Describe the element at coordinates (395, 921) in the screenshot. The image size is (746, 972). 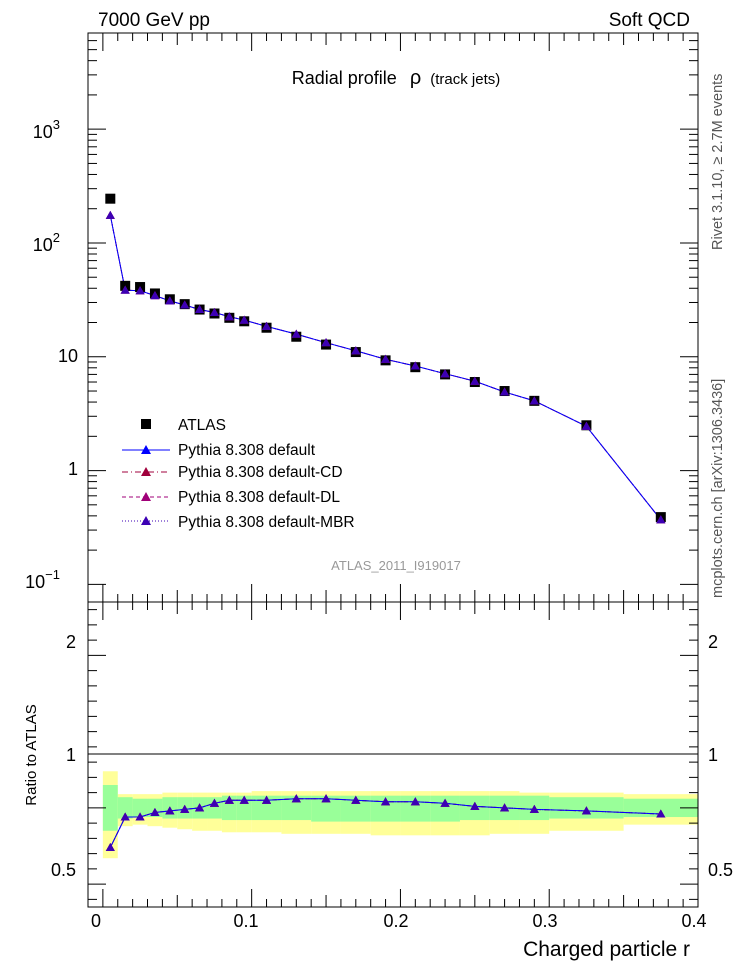
I see `xtick-label-0p2: 0.2` at that location.